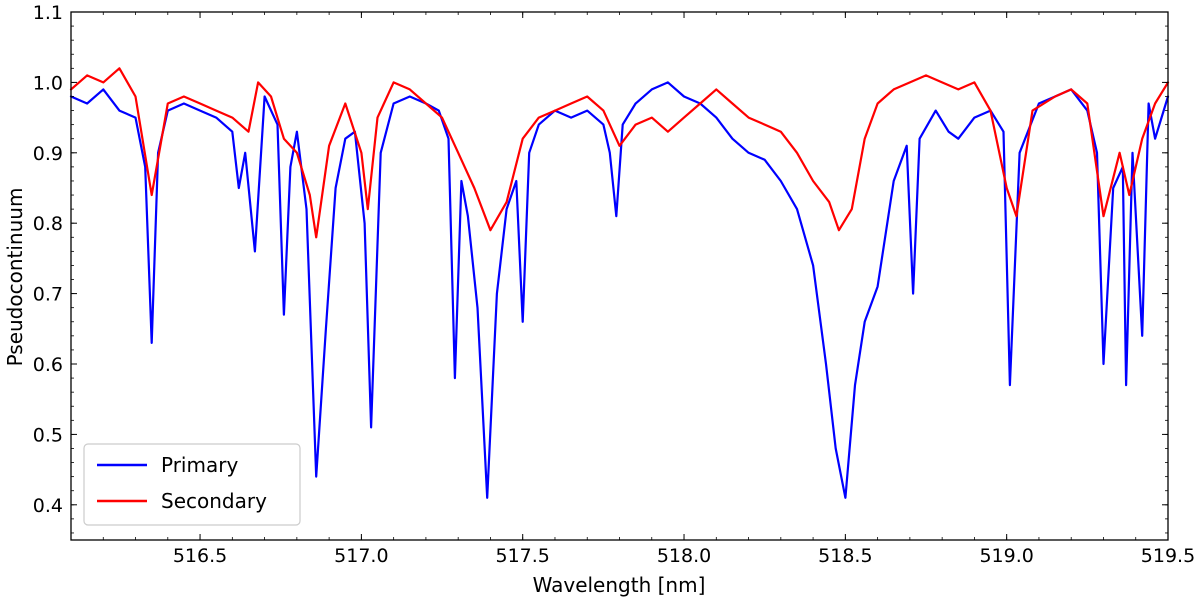 Image resolution: width=1200 pixels, height=601 pixels. I want to click on x-tick-label: 519.0, so click(1006, 556).